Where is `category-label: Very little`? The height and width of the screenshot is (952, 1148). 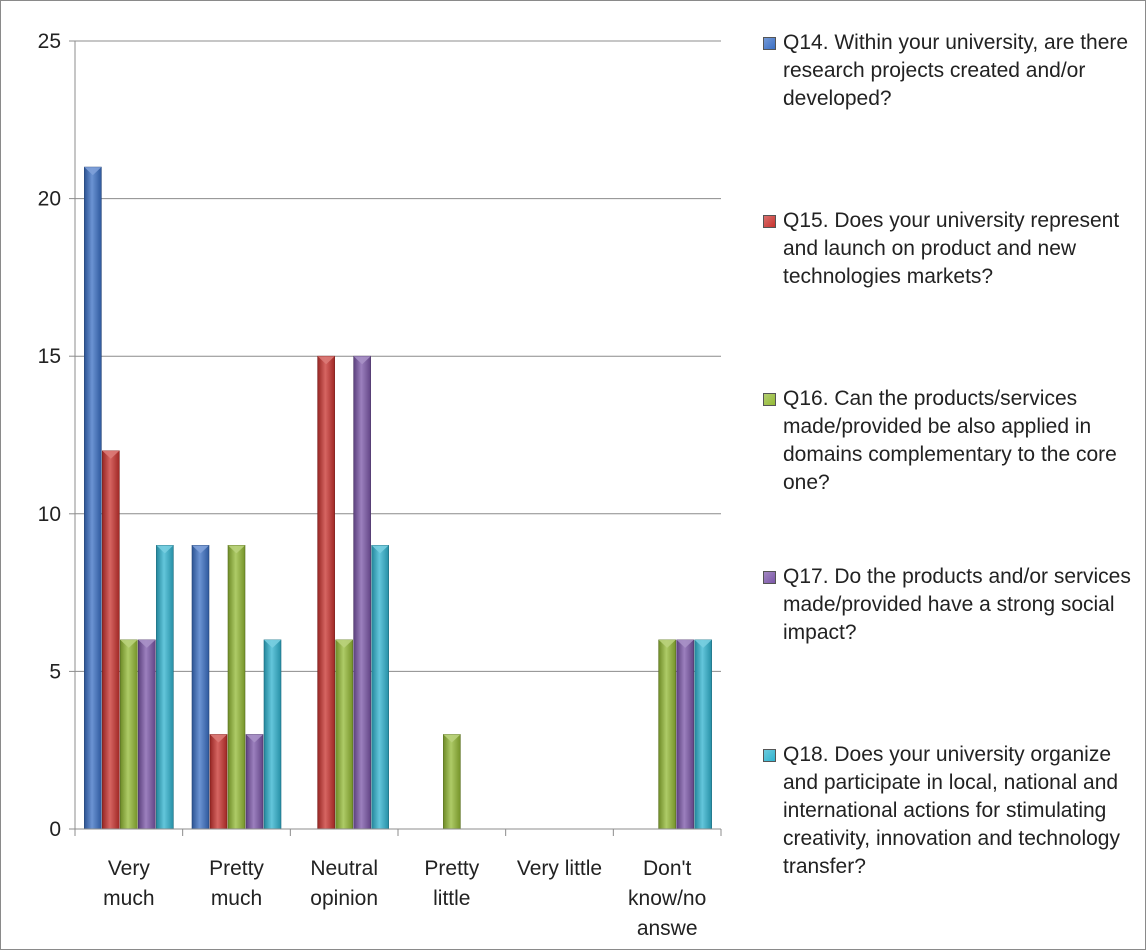 category-label: Very little is located at coordinates (559, 868).